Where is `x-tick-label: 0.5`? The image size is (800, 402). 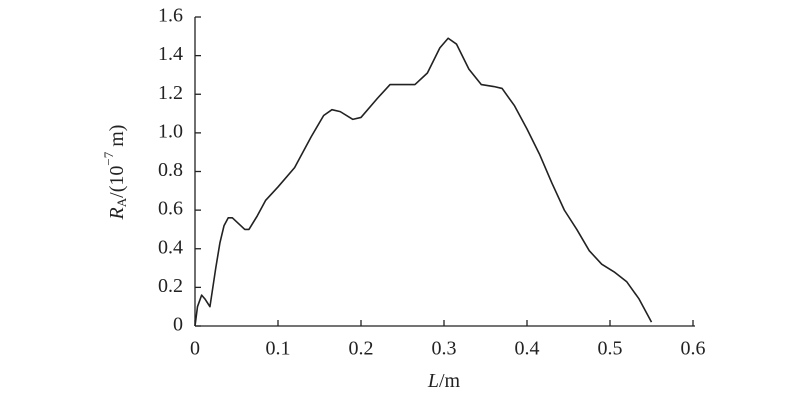
x-tick-label: 0.5 is located at coordinates (610, 349).